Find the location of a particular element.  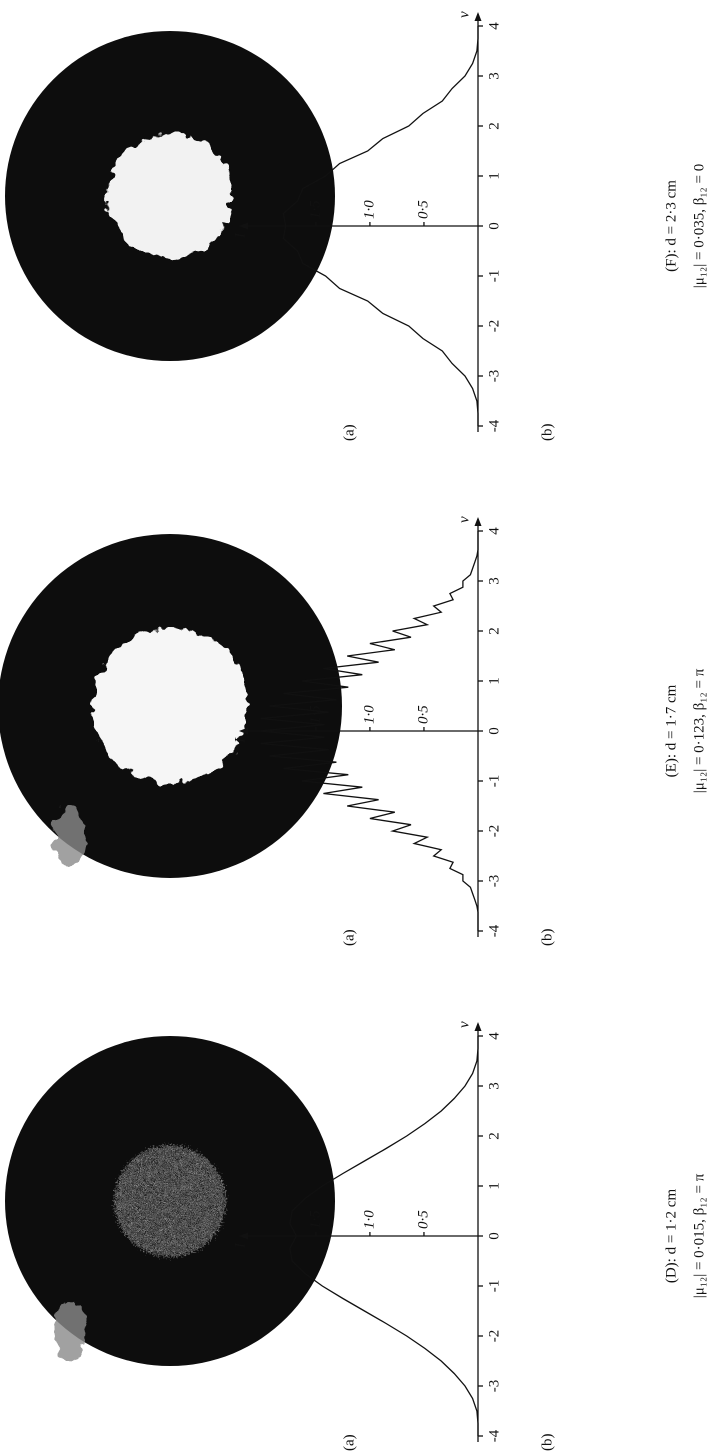

caption: (F): d = 2·3 cm is located at coordinates (671, 226).